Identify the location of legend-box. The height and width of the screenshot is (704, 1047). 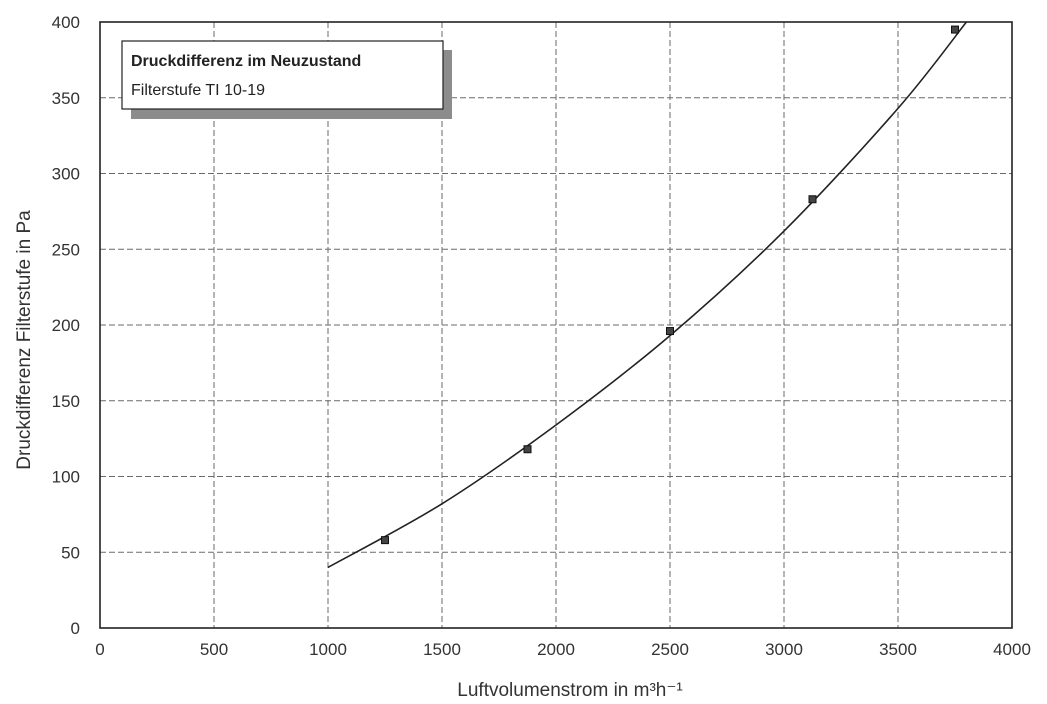
(282, 75).